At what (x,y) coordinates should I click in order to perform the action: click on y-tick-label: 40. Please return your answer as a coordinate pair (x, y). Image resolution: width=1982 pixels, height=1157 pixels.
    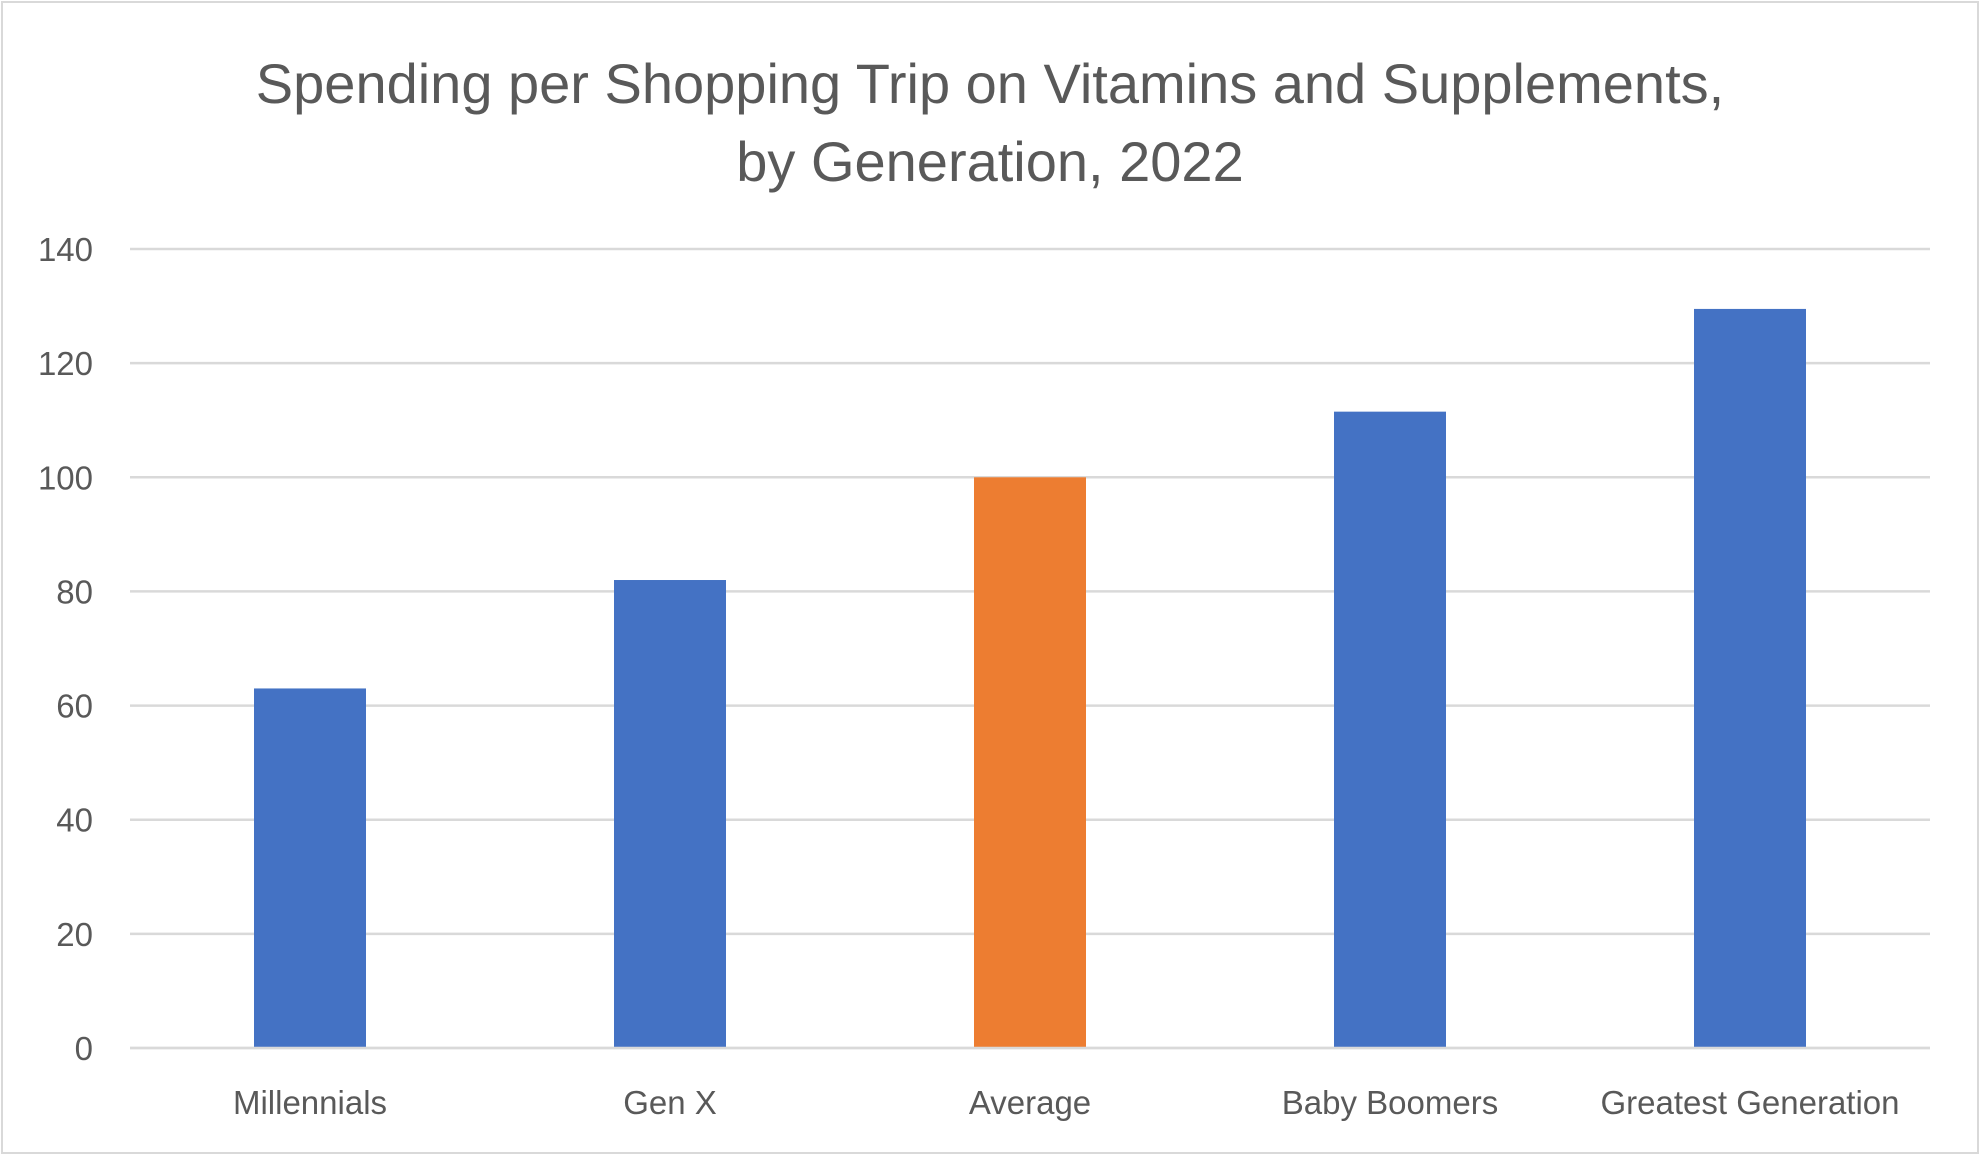
    Looking at the image, I should click on (74, 820).